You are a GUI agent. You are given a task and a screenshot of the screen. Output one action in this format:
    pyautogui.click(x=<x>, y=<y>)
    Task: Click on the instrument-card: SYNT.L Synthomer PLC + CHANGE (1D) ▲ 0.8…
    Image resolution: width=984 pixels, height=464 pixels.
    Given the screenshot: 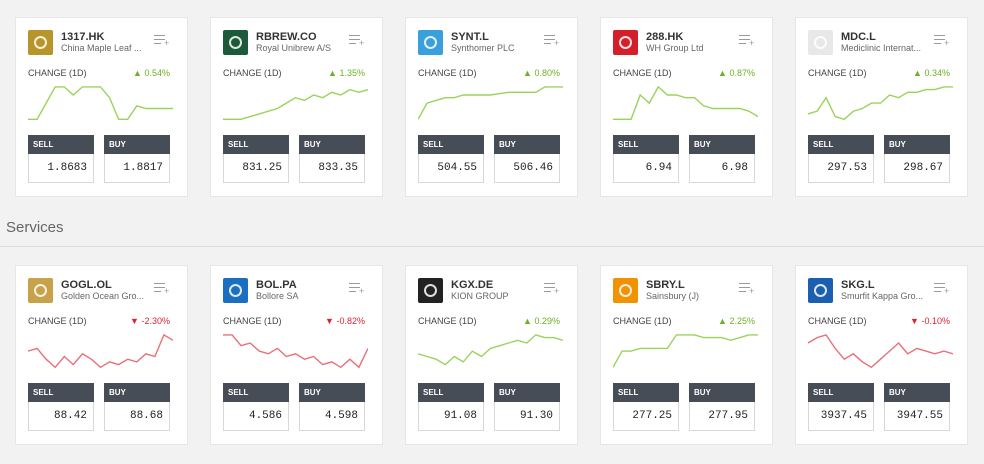 What is the action you would take?
    pyautogui.click(x=491, y=107)
    